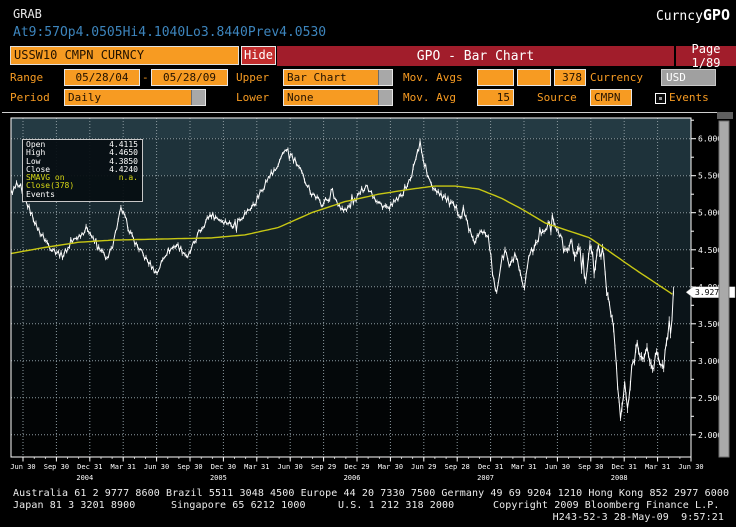 This screenshot has width=736, height=527. Describe the element at coordinates (263, 32) in the screenshot. I see `prev-label: Prev` at that location.